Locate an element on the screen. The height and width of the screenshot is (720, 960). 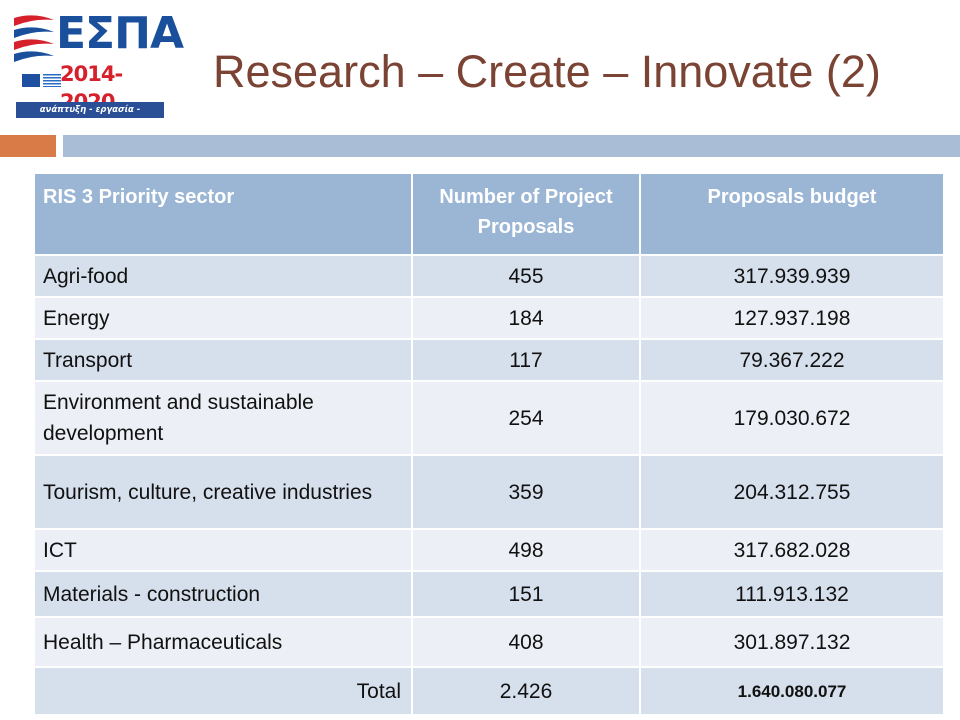
table-row: Materials - construction 151 111.913.132 is located at coordinates (489, 594).